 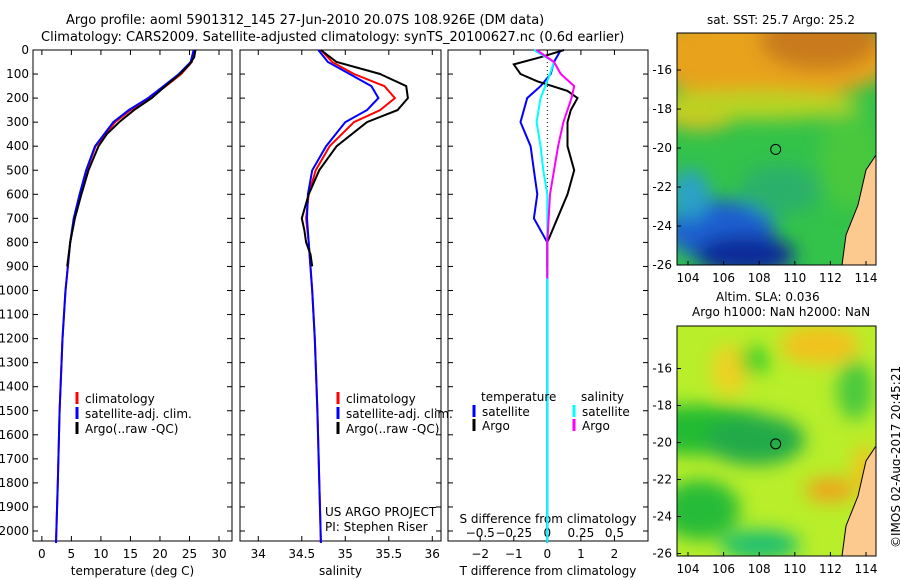 What do you see at coordinates (14, 339) in the screenshot?
I see `y-tick-label: 1200` at bounding box center [14, 339].